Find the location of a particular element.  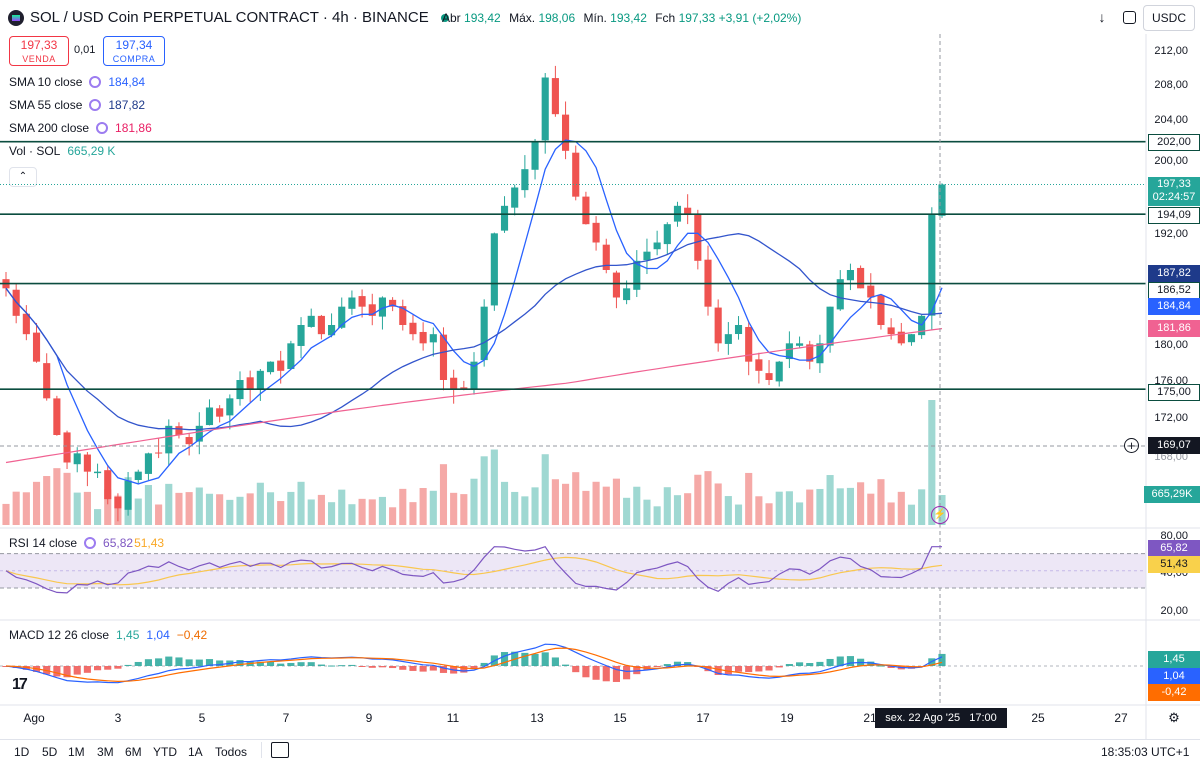

tradingview-logo-icon: 17 is located at coordinates (20, 684).